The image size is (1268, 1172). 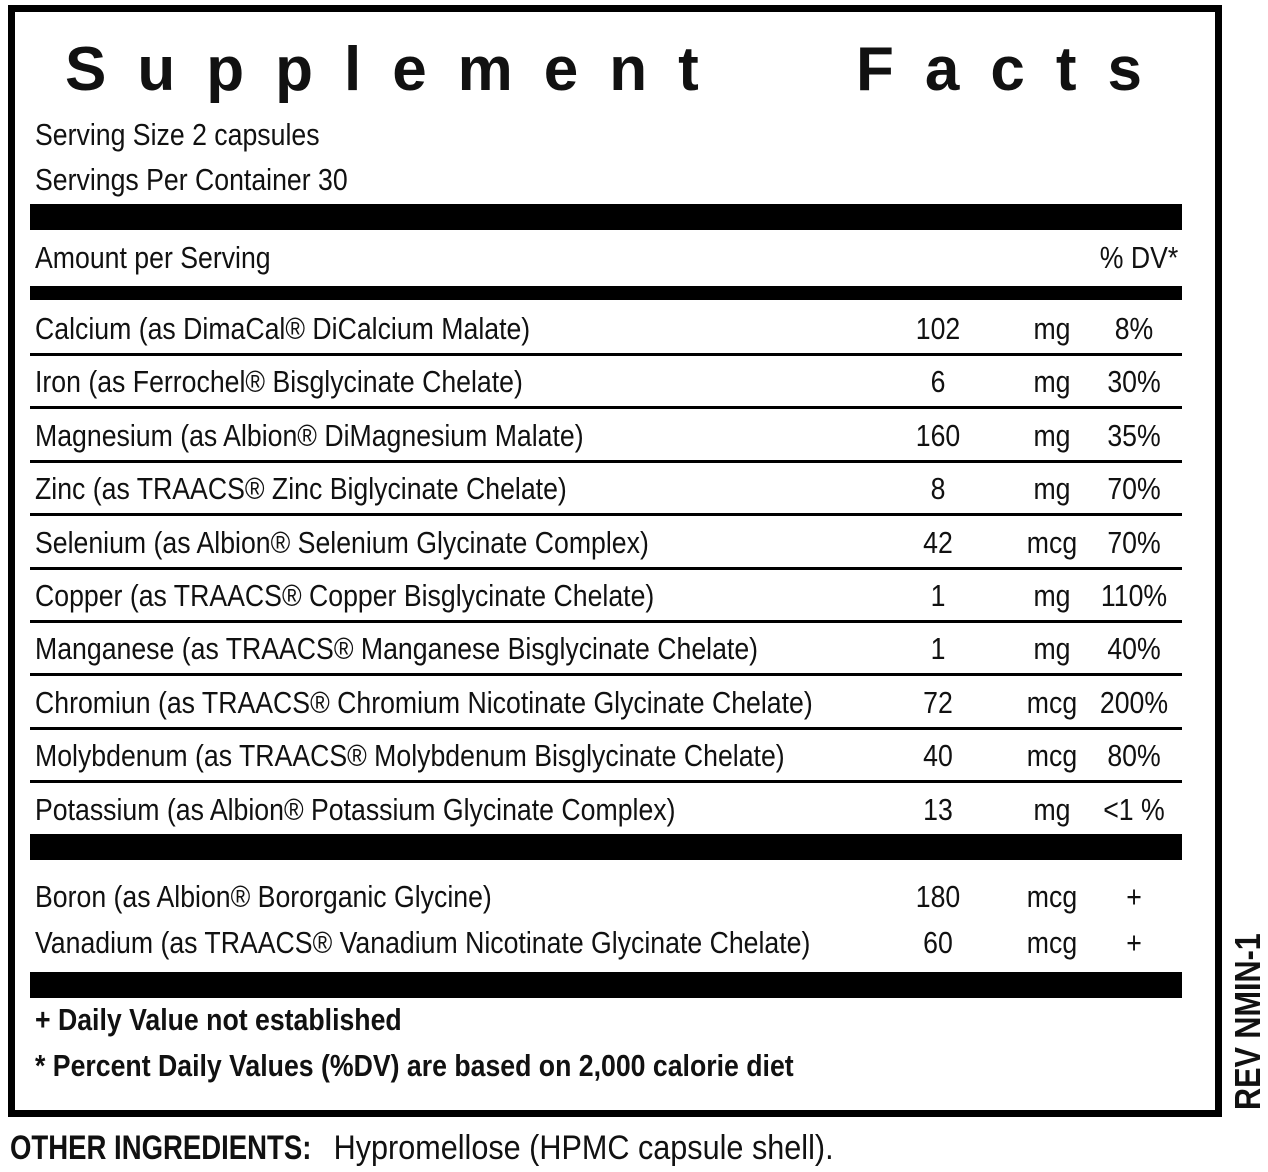 I want to click on nutrient-amount: 8, so click(x=938, y=489).